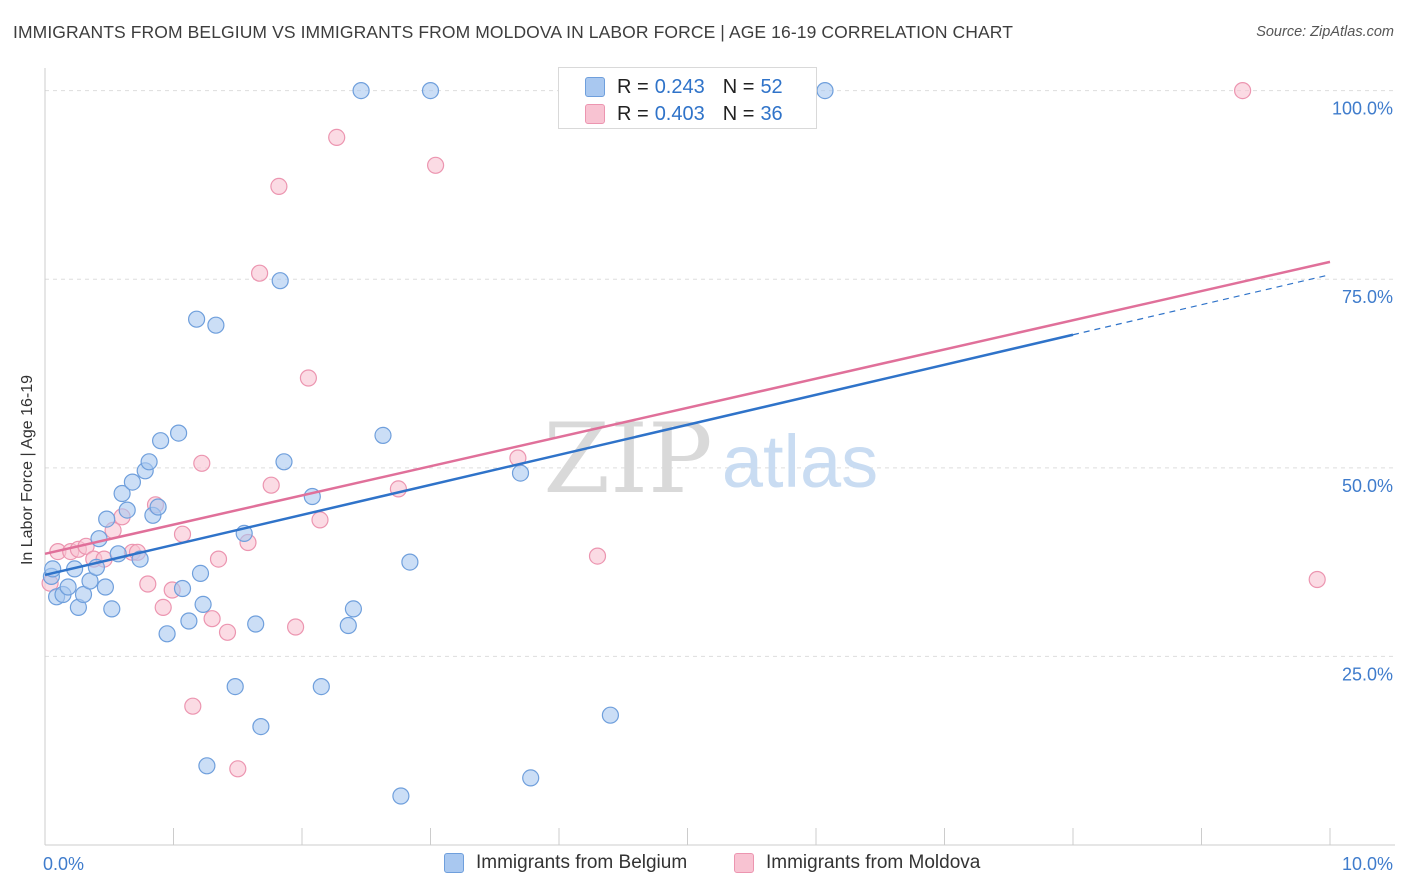  I want to click on n-value: 52, so click(771, 86).